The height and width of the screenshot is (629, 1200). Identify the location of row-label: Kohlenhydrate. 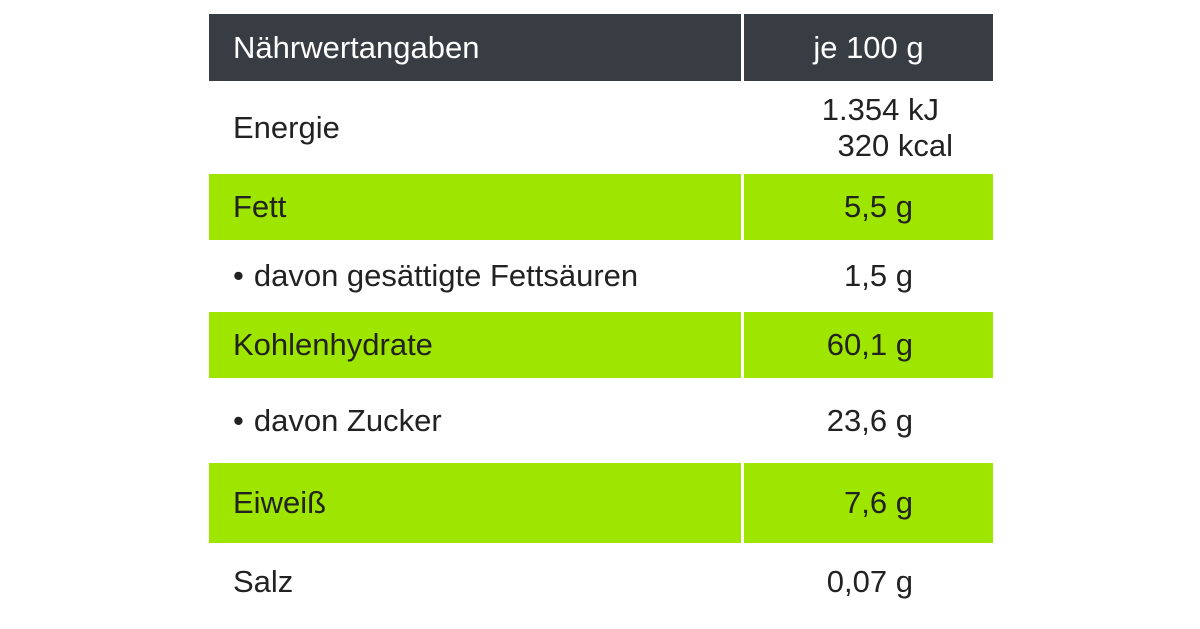
(333, 344).